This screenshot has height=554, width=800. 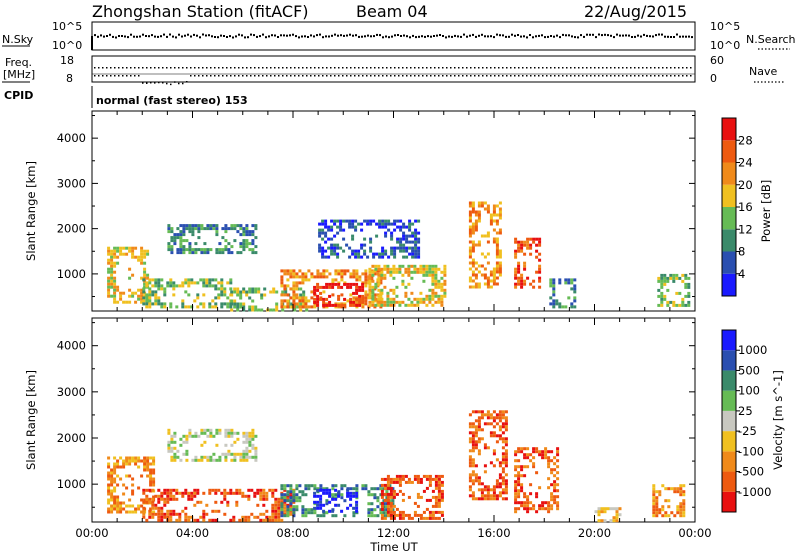 What do you see at coordinates (635, 11) in the screenshot?
I see `date-label: 22/Aug/2015` at bounding box center [635, 11].